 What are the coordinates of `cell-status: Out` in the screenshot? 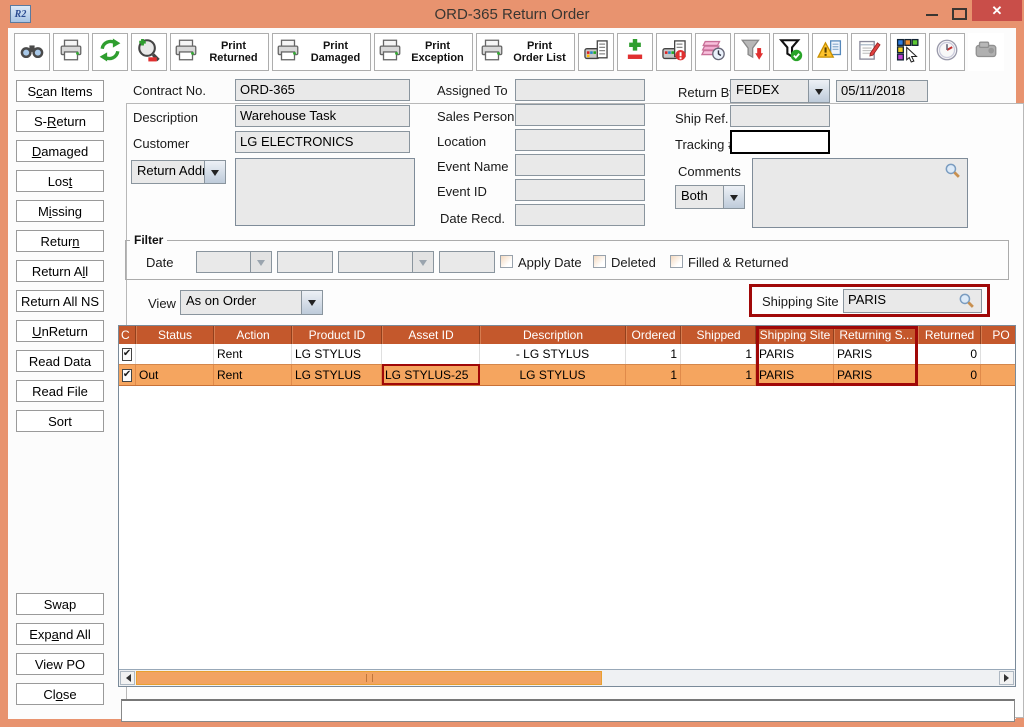 It's located at (175, 375).